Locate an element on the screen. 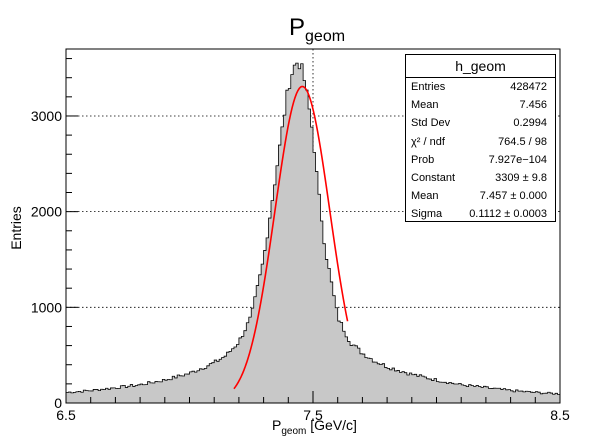  x-axis-label-unit: [GeV/c] is located at coordinates (331, 425).